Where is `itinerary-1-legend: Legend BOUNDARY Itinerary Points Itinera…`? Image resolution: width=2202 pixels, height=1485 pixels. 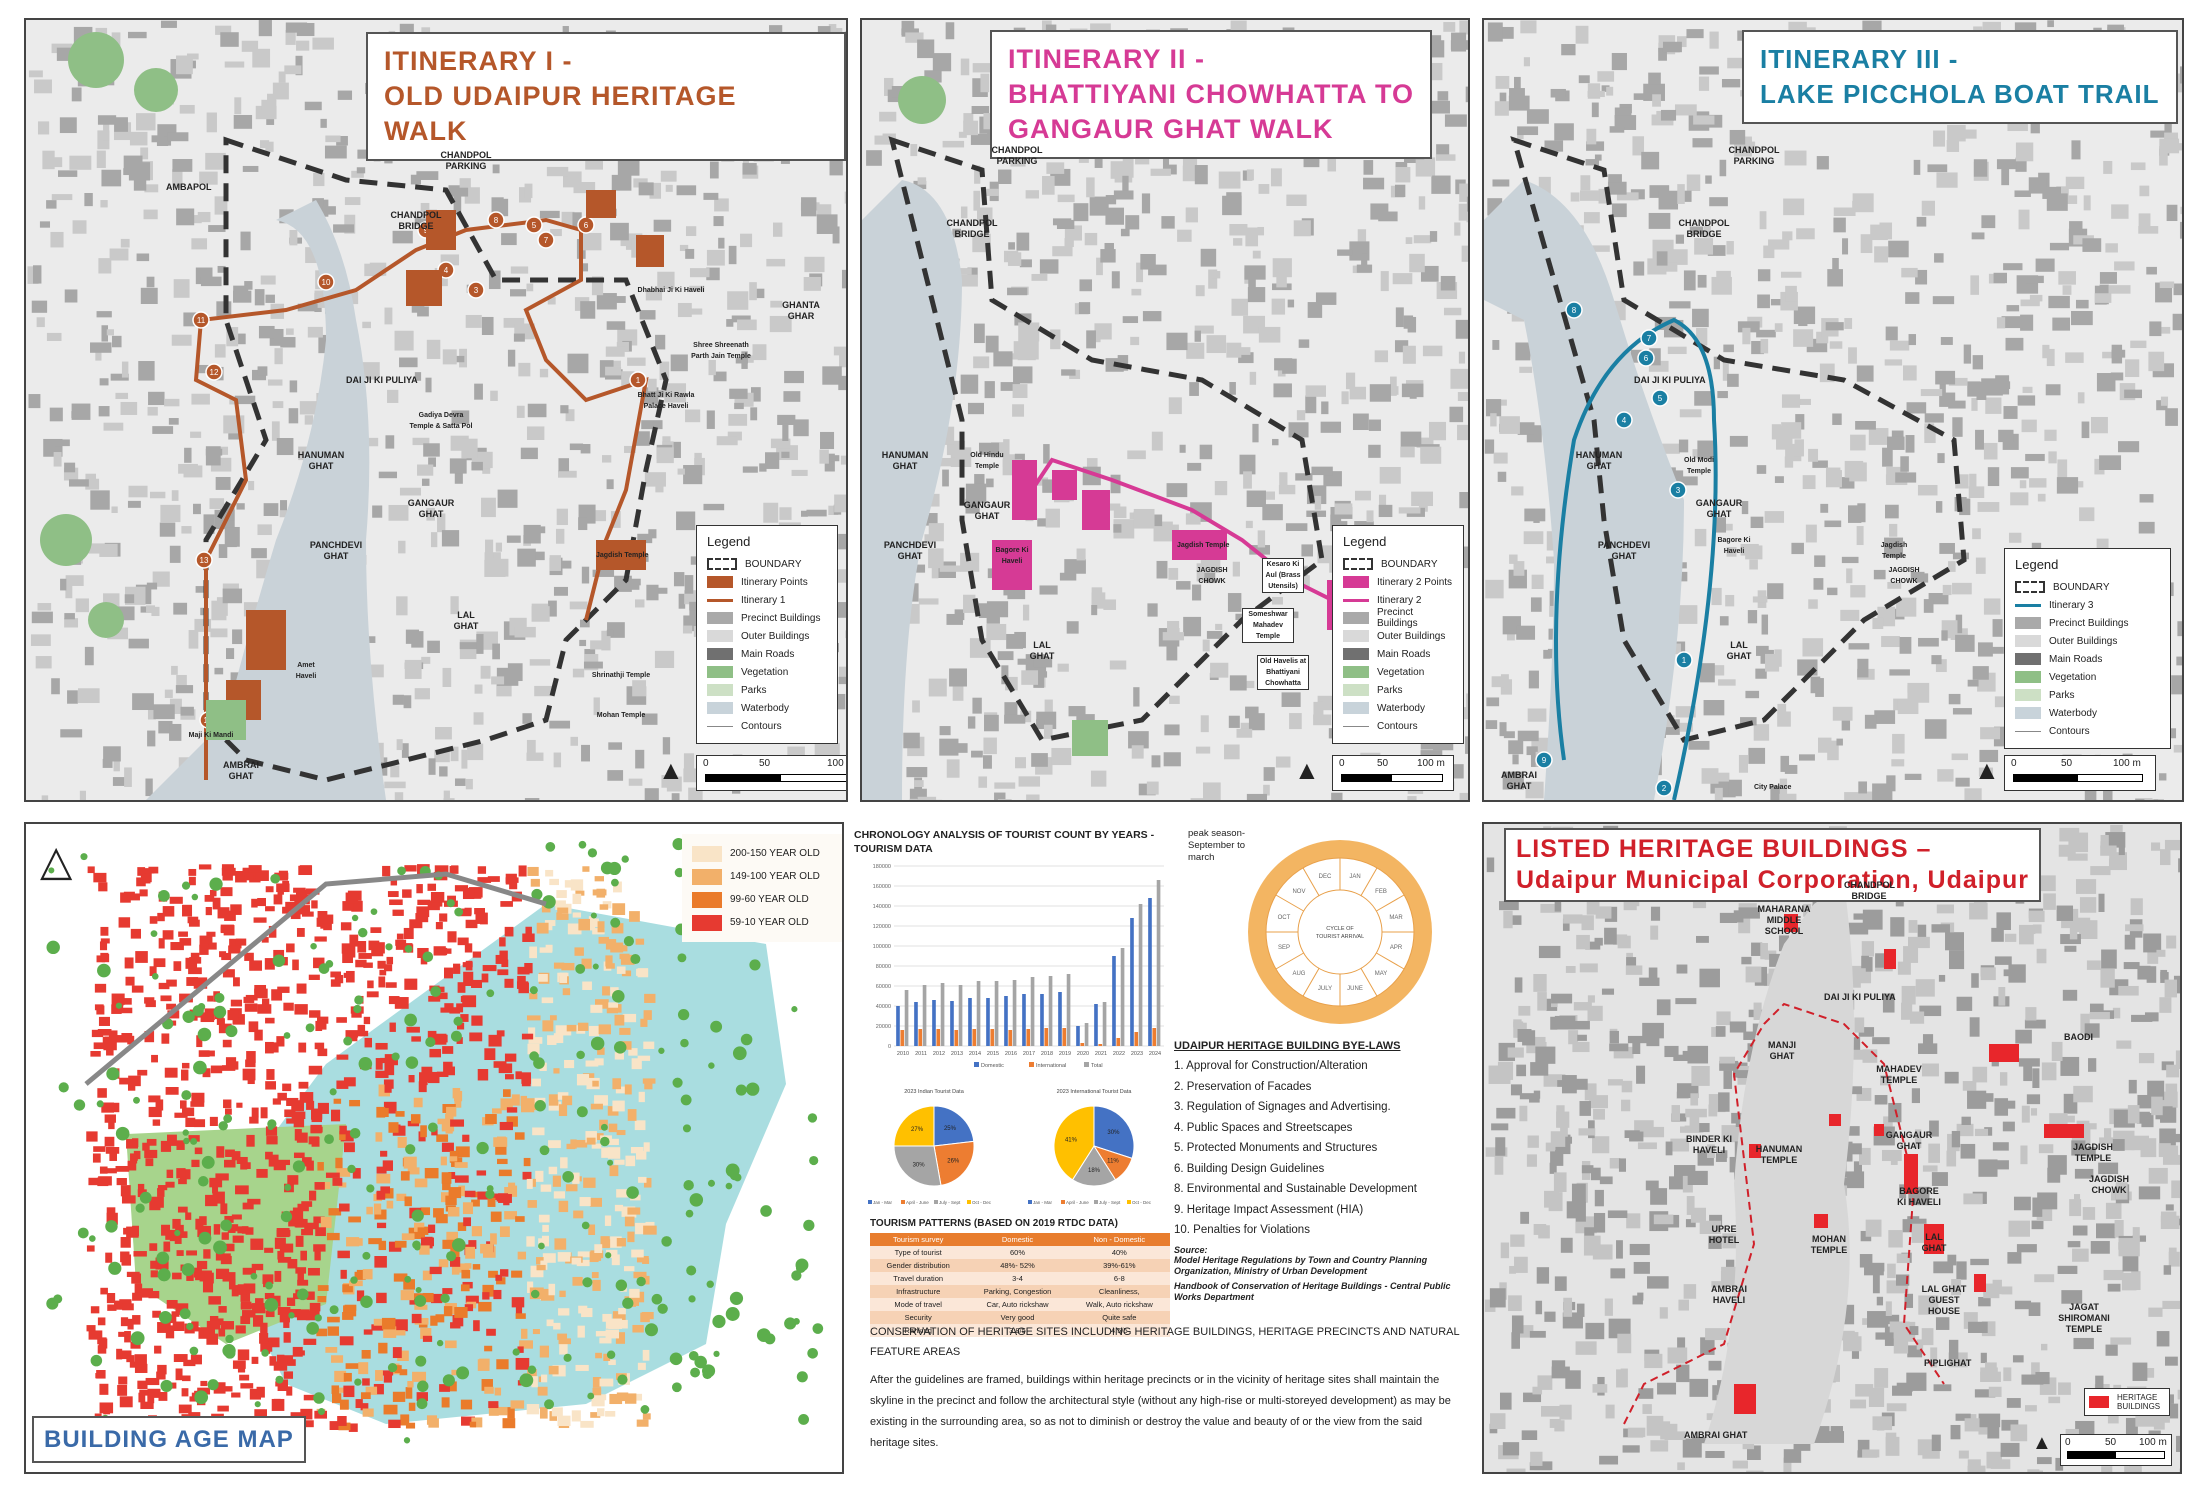
itinerary-1-legend: Legend BOUNDARY Itinerary Points Itinera… is located at coordinates (767, 634).